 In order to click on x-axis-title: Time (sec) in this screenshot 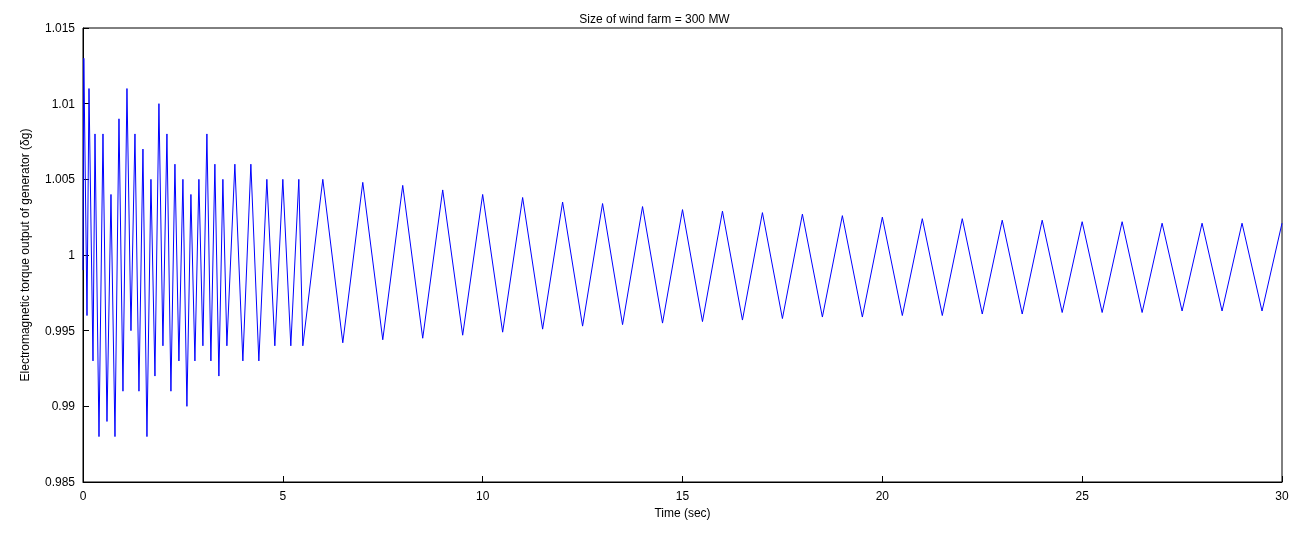, I will do `click(682, 512)`.